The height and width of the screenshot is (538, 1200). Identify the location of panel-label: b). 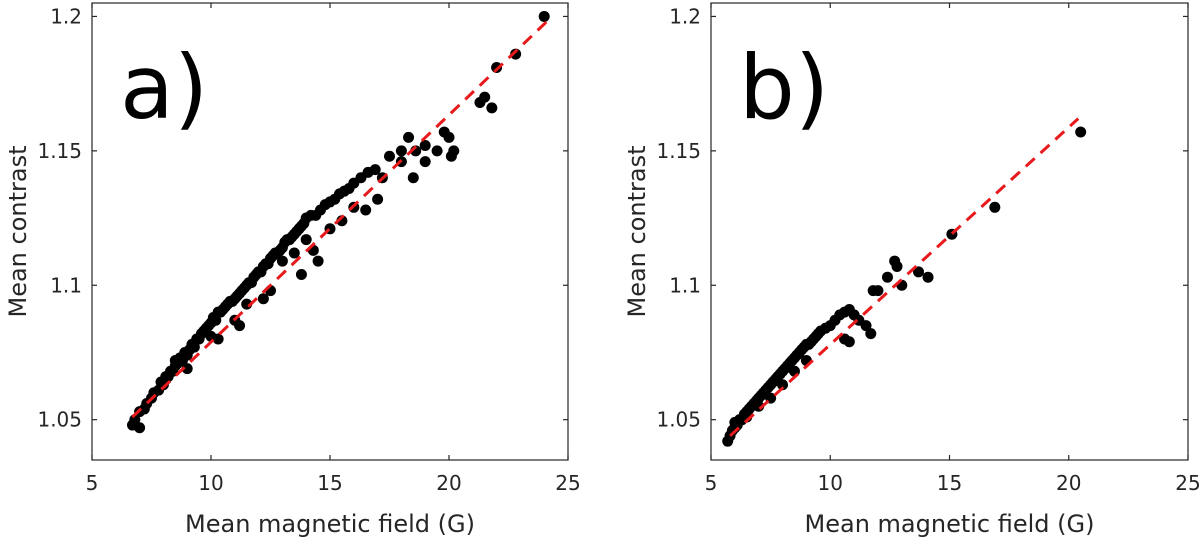
(784, 87).